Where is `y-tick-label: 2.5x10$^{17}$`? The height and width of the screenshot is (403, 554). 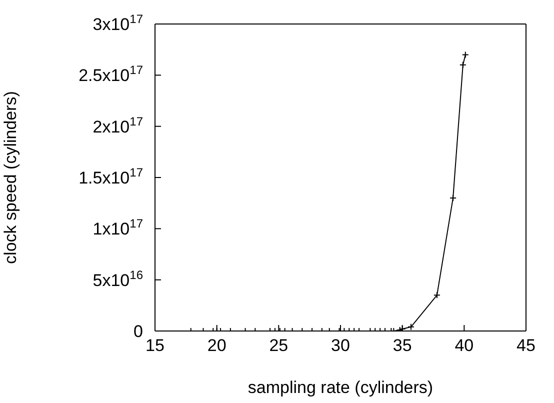
y-tick-label: 2.5x10$^{17}$ is located at coordinates (111, 74).